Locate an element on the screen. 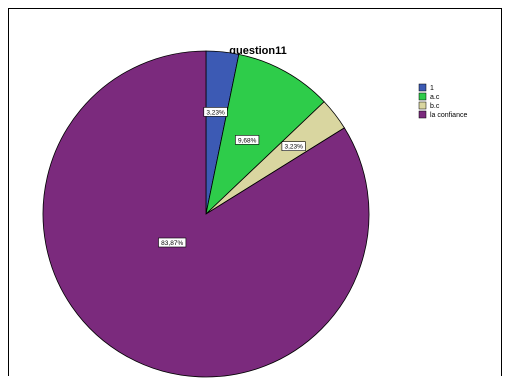 Image resolution: width=510 pixels, height=379 pixels. pie-label-1: 9,68% is located at coordinates (247, 140).